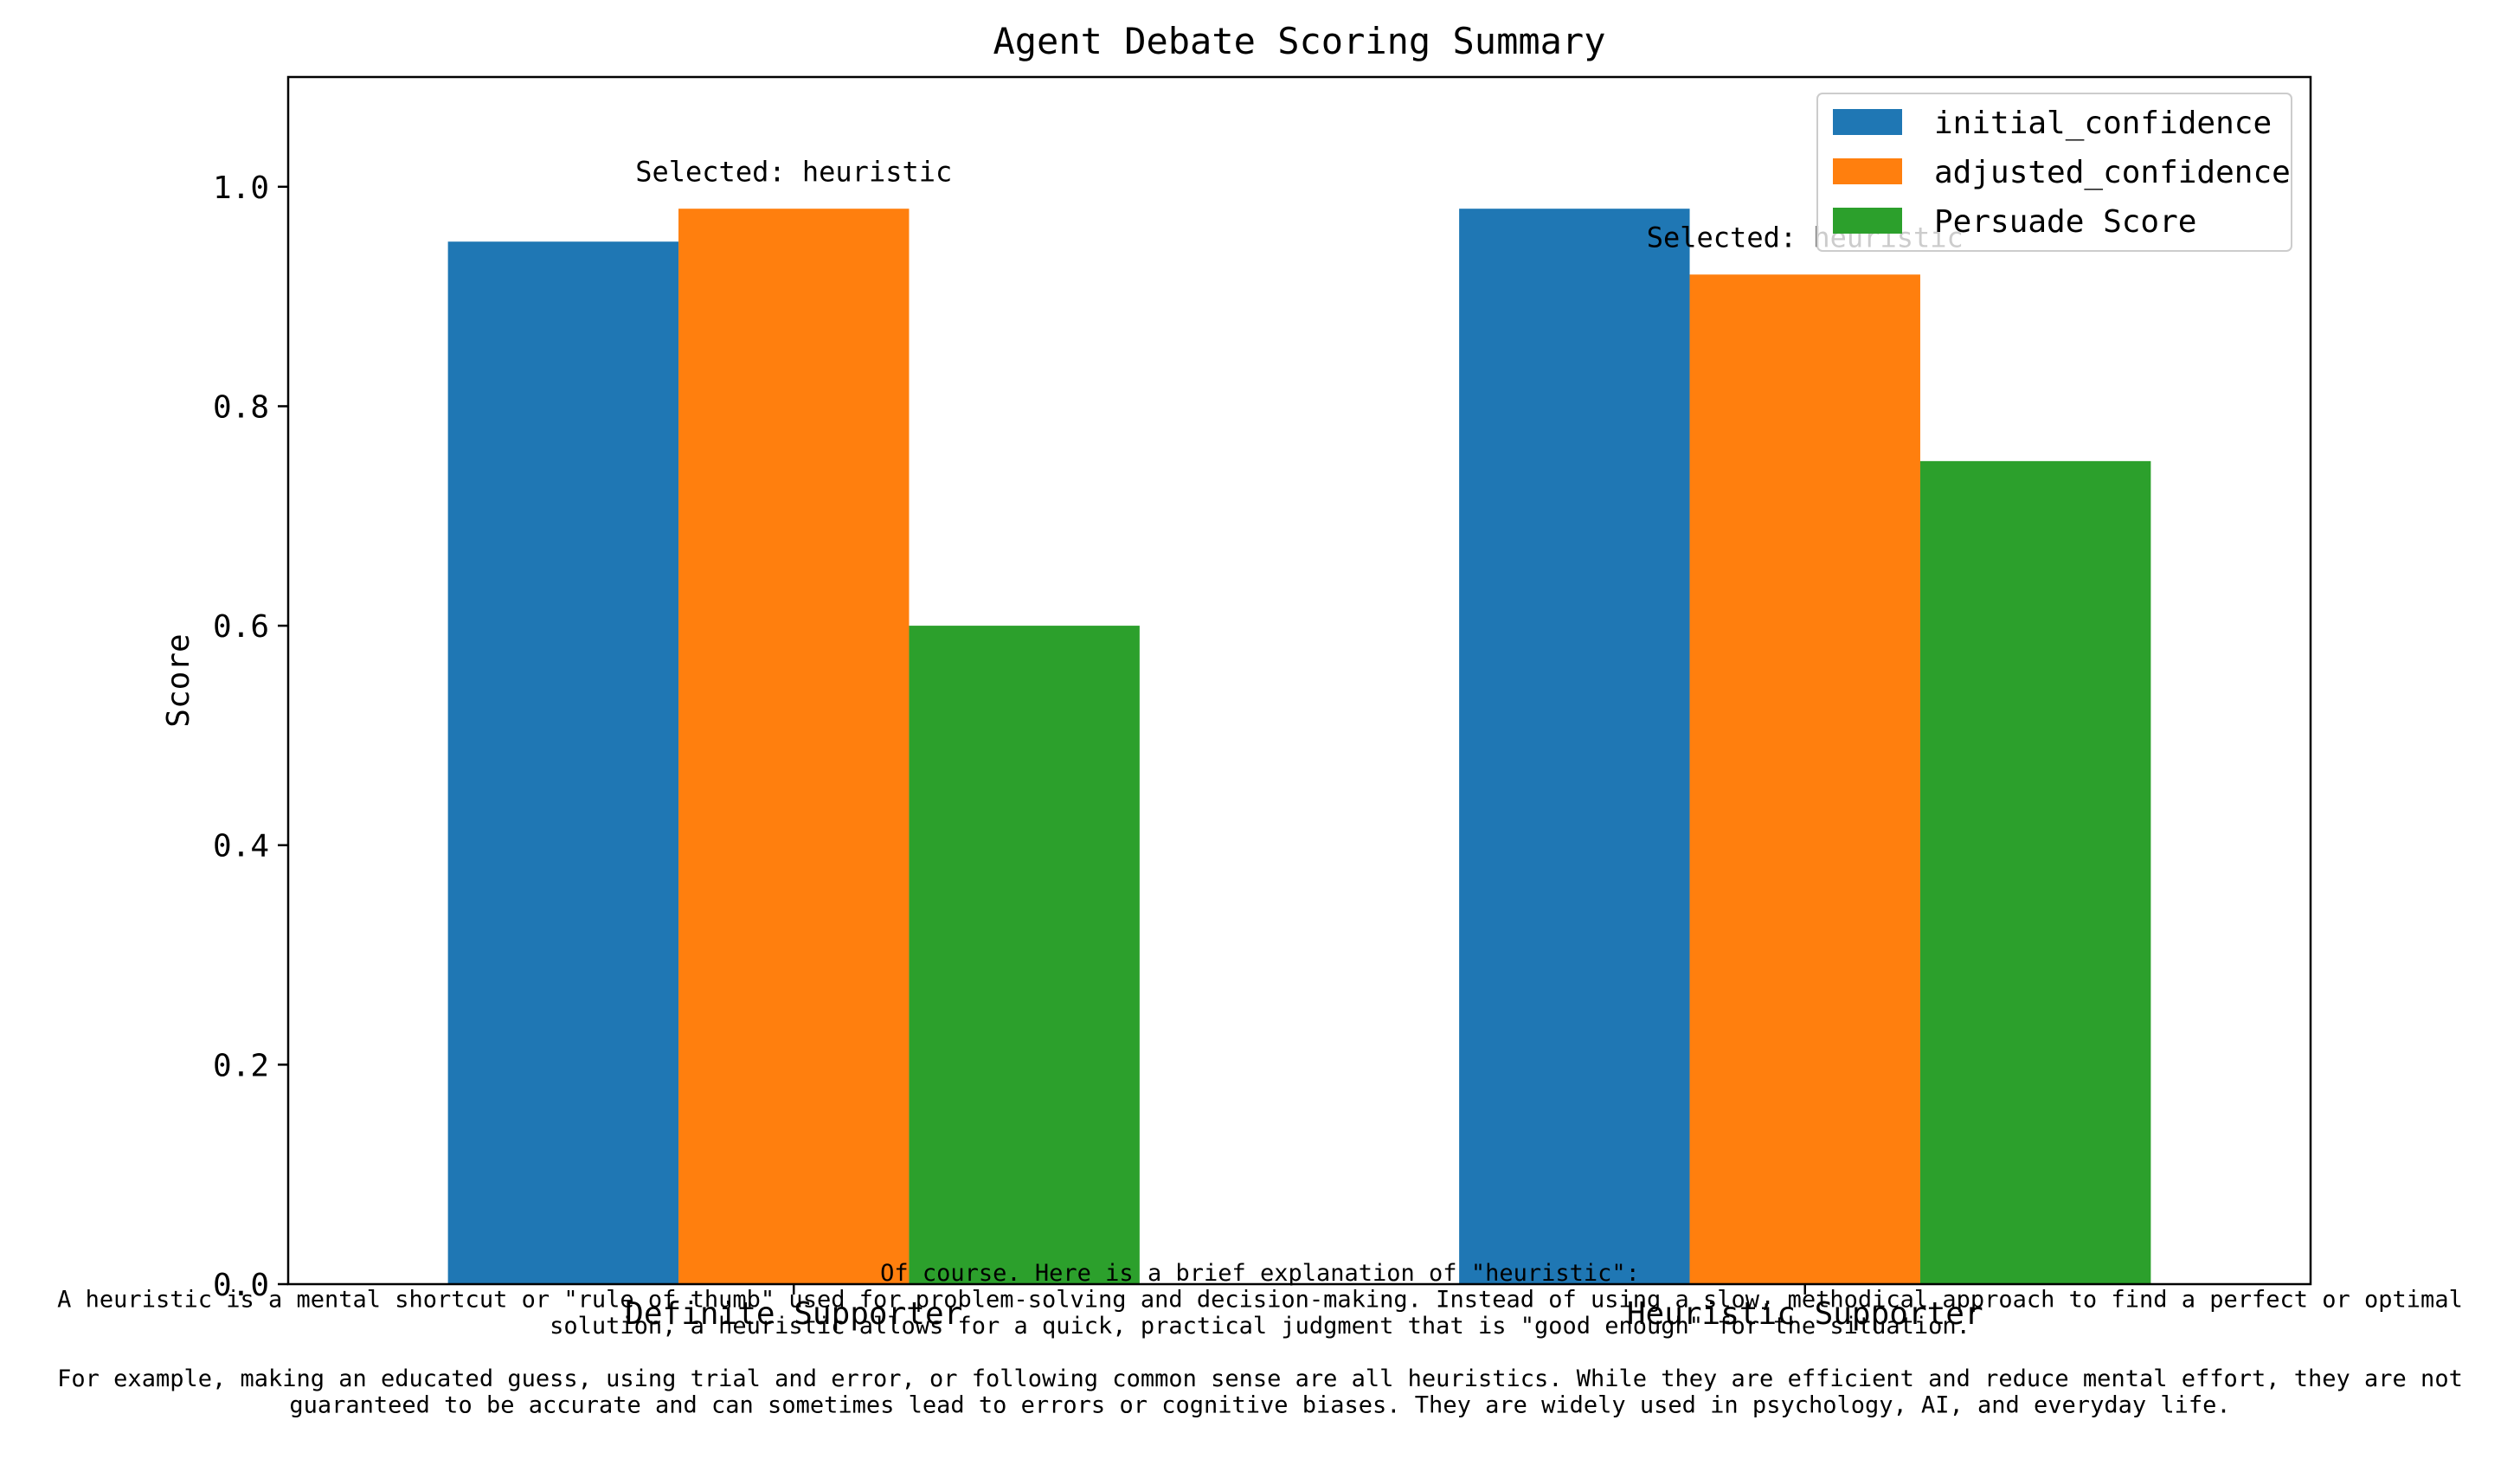  What do you see at coordinates (241, 1065) in the screenshot?
I see `y-tick-label: 0.2` at bounding box center [241, 1065].